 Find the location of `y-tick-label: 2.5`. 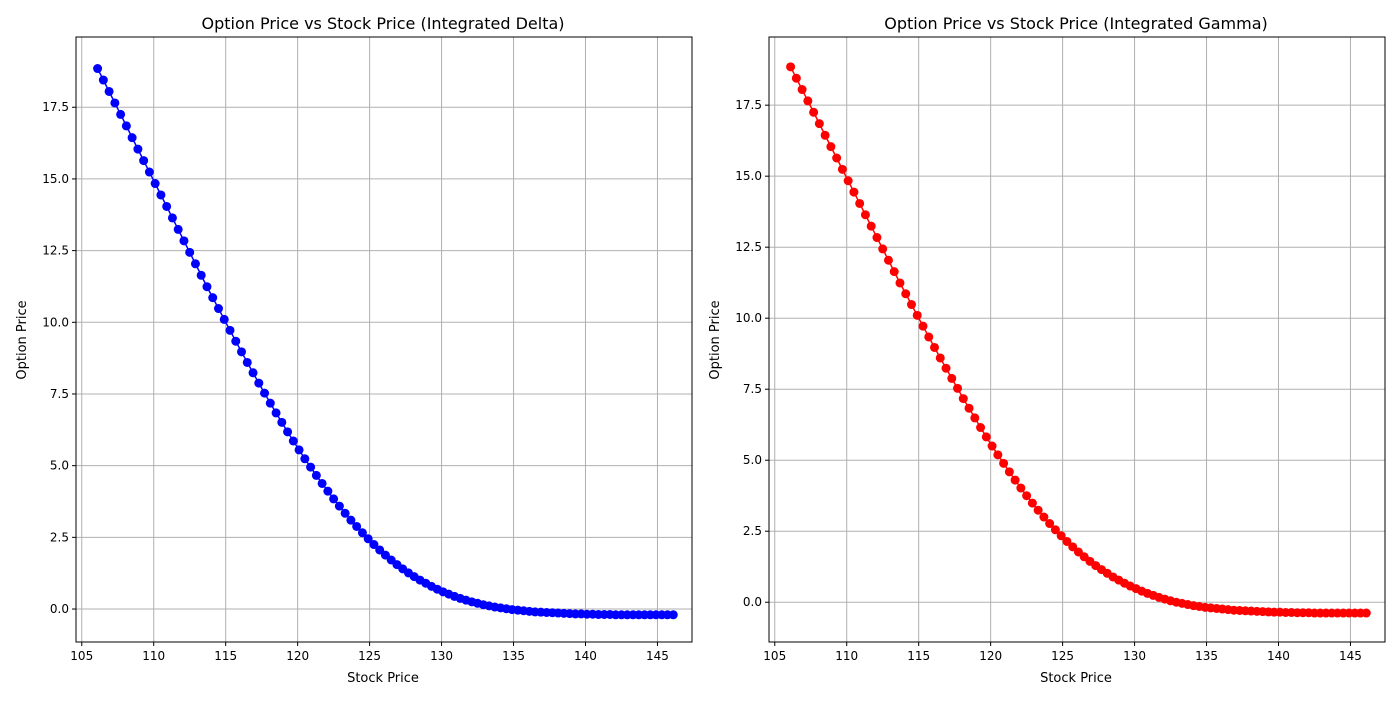

y-tick-label: 2.5 is located at coordinates (59, 537).